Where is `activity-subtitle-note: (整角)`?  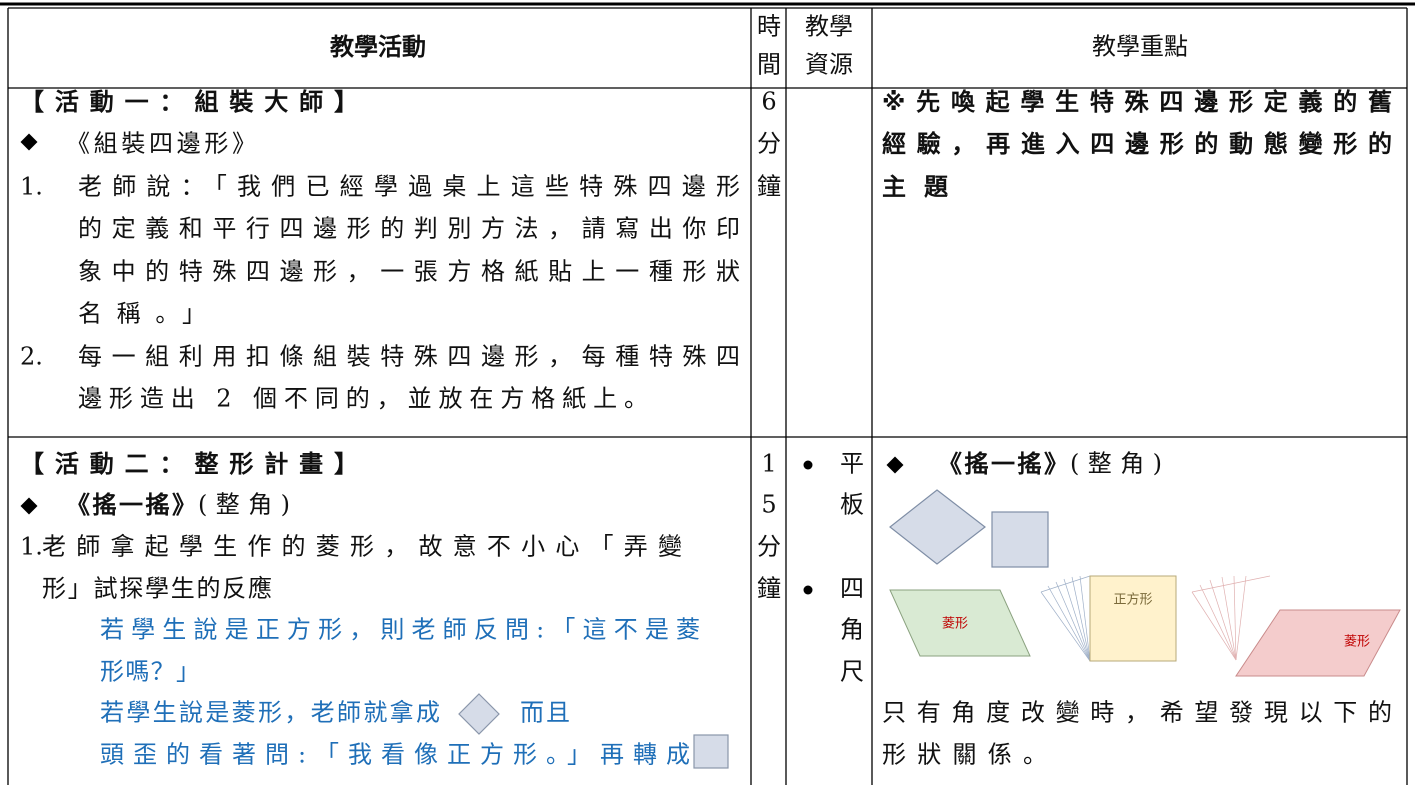 activity-subtitle-note: (整角) is located at coordinates (244, 505).